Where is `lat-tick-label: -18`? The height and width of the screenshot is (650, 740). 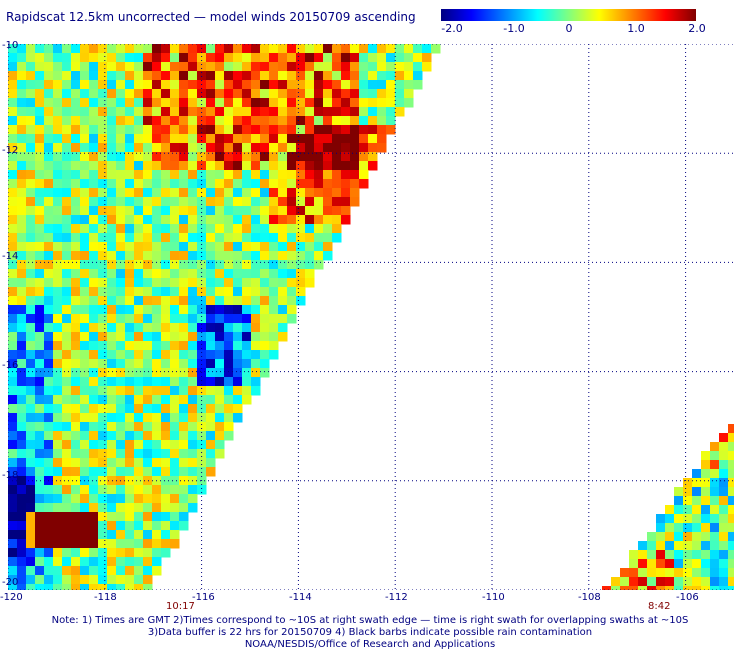 lat-tick-label: -18 is located at coordinates (10, 475).